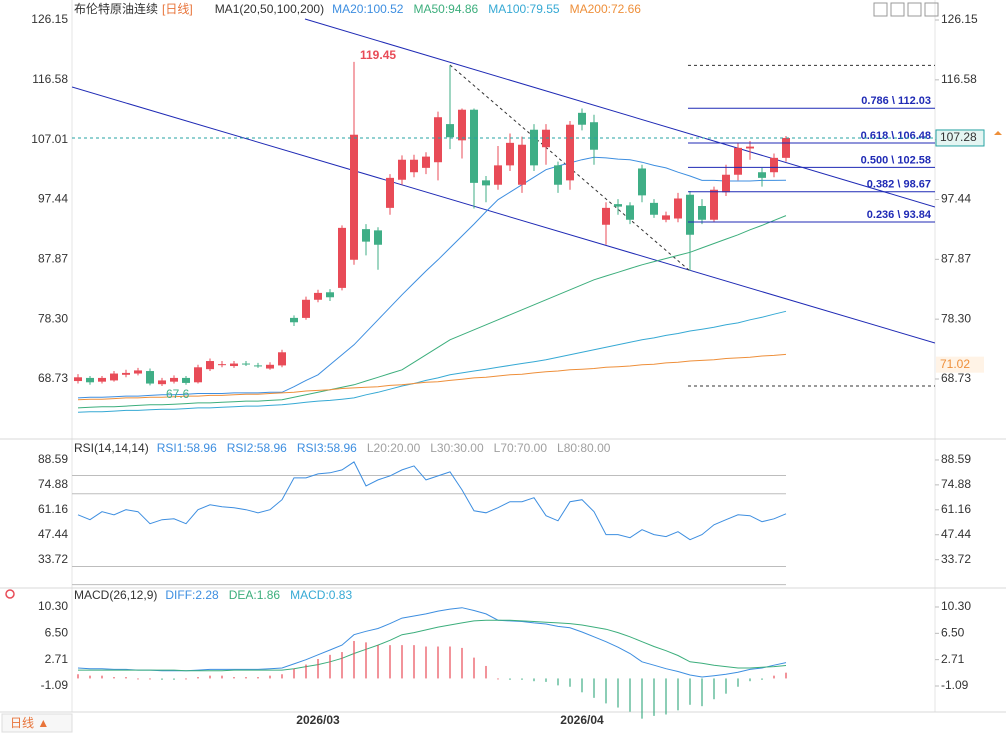  Describe the element at coordinates (432, 645) in the screenshot. I see `macd-line` at that location.